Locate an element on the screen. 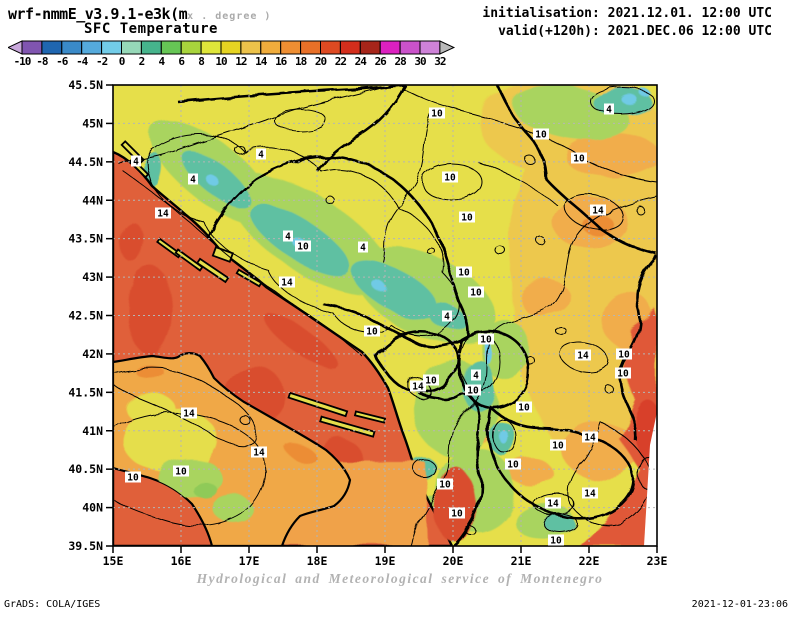 The height and width of the screenshot is (618, 800). colorbar-tick-label: -4 is located at coordinates (82, 61).